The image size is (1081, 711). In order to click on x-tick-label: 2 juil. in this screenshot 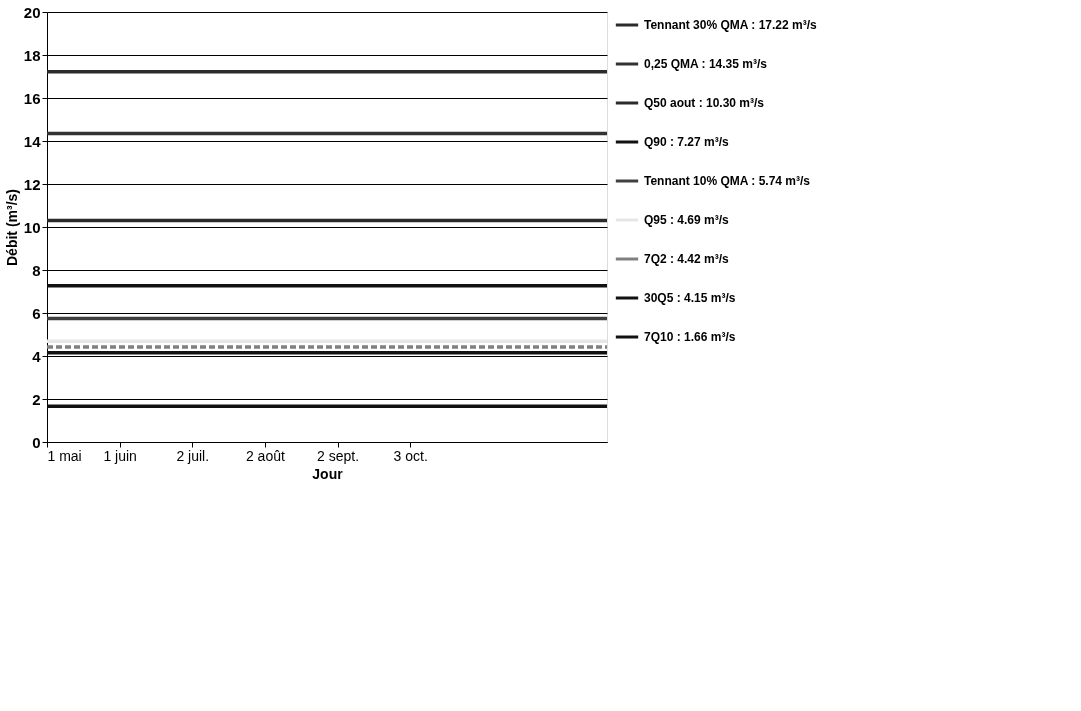, I will do `click(193, 455)`.